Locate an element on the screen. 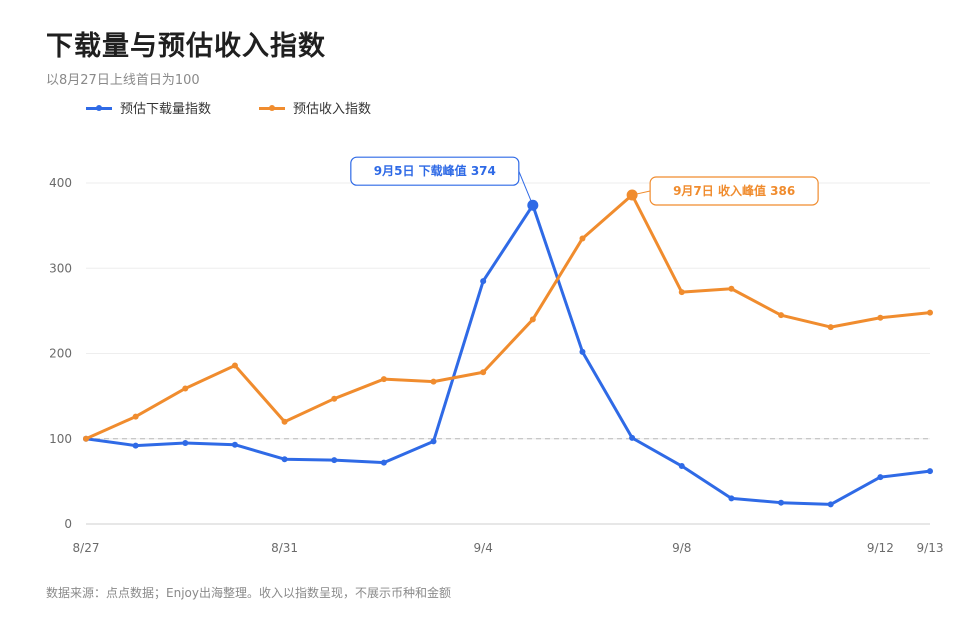 The image size is (960, 620). source-note: 数据来源：点点数据；Enjoy出海整理。收入以指数呈现，不展示币种和金额 is located at coordinates (248, 593).